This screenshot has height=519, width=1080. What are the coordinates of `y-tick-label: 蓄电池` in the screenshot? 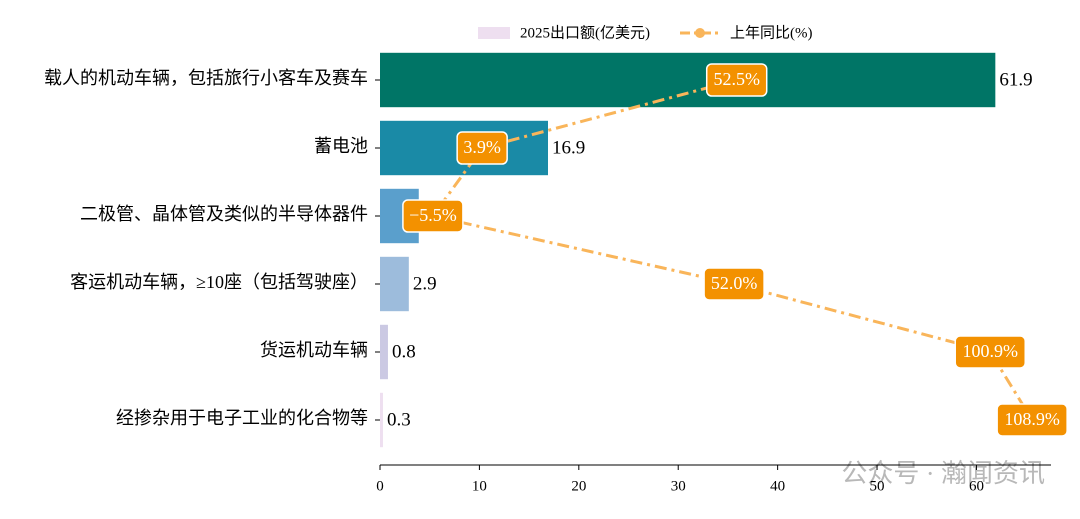 It's located at (341, 146).